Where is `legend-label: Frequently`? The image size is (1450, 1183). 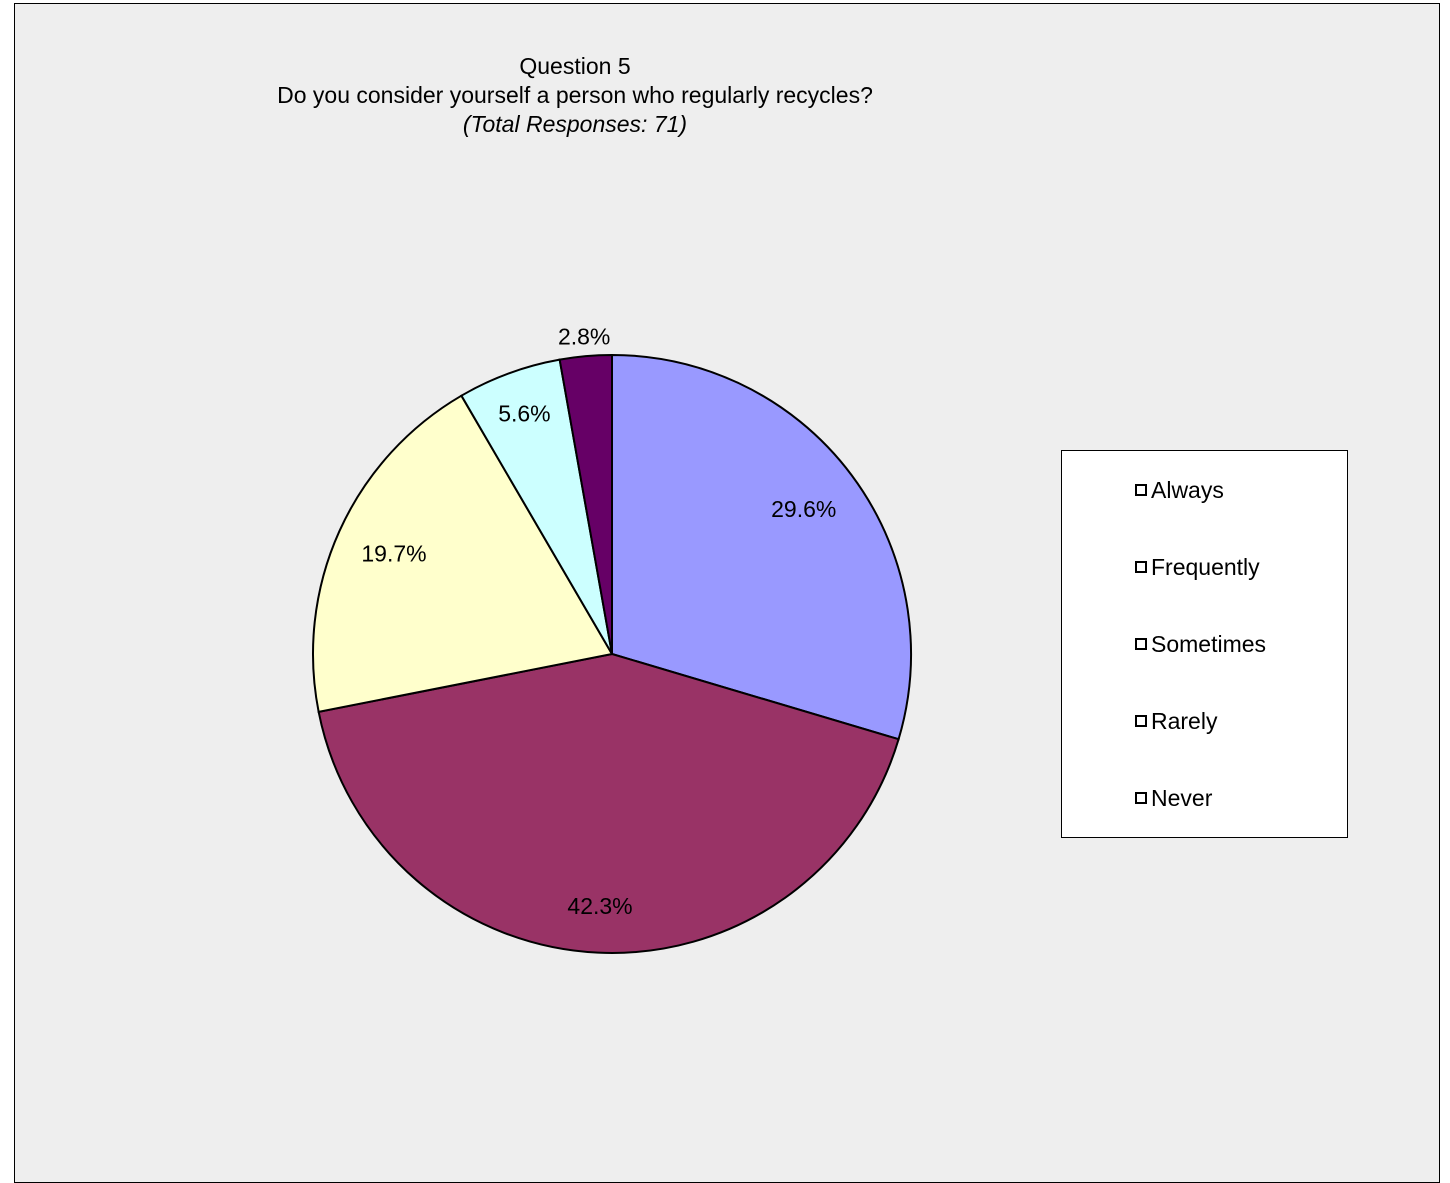 legend-label: Frequently is located at coordinates (1205, 566).